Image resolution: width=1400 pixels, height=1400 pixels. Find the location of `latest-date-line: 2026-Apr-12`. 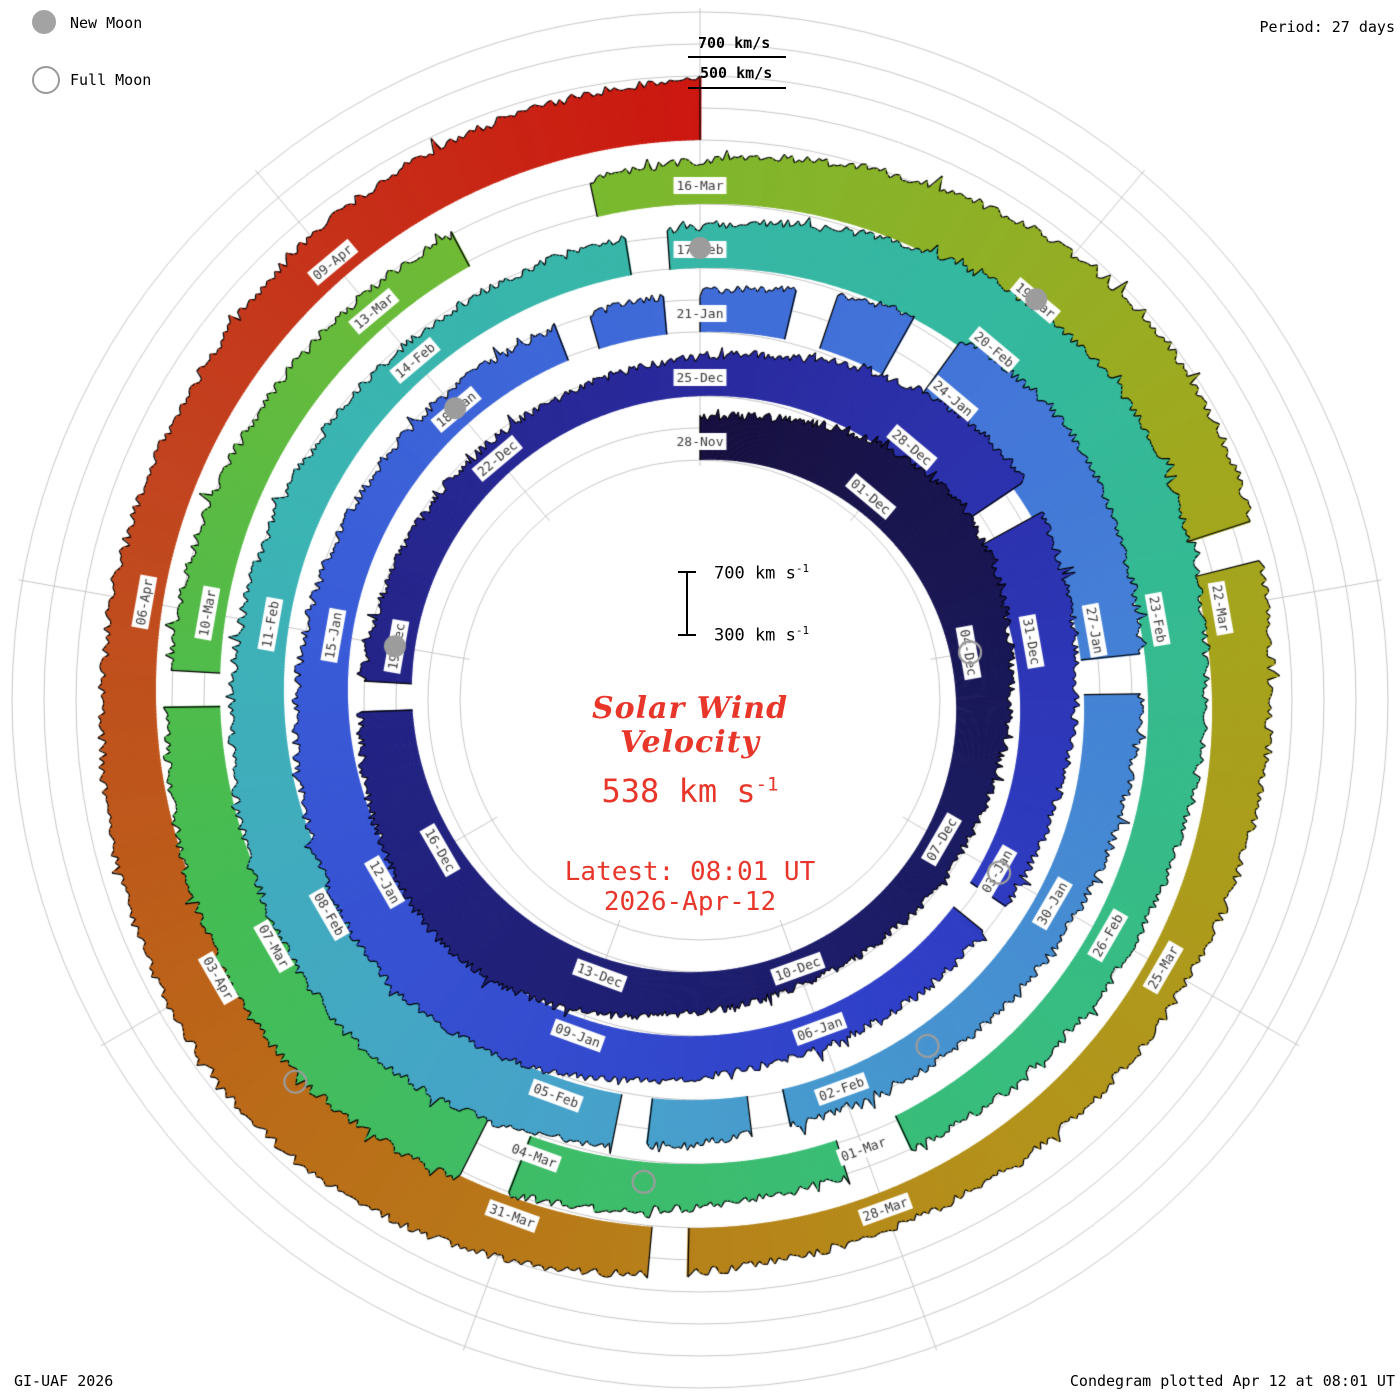

latest-date-line: 2026-Apr-12 is located at coordinates (690, 901).